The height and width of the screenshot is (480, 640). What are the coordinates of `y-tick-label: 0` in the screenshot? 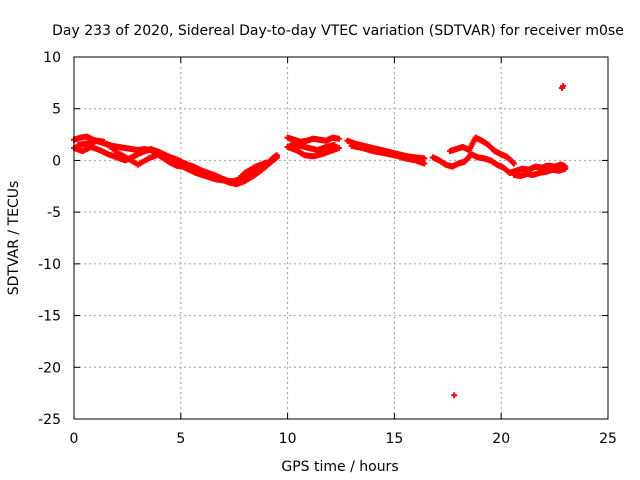 It's located at (56, 161).